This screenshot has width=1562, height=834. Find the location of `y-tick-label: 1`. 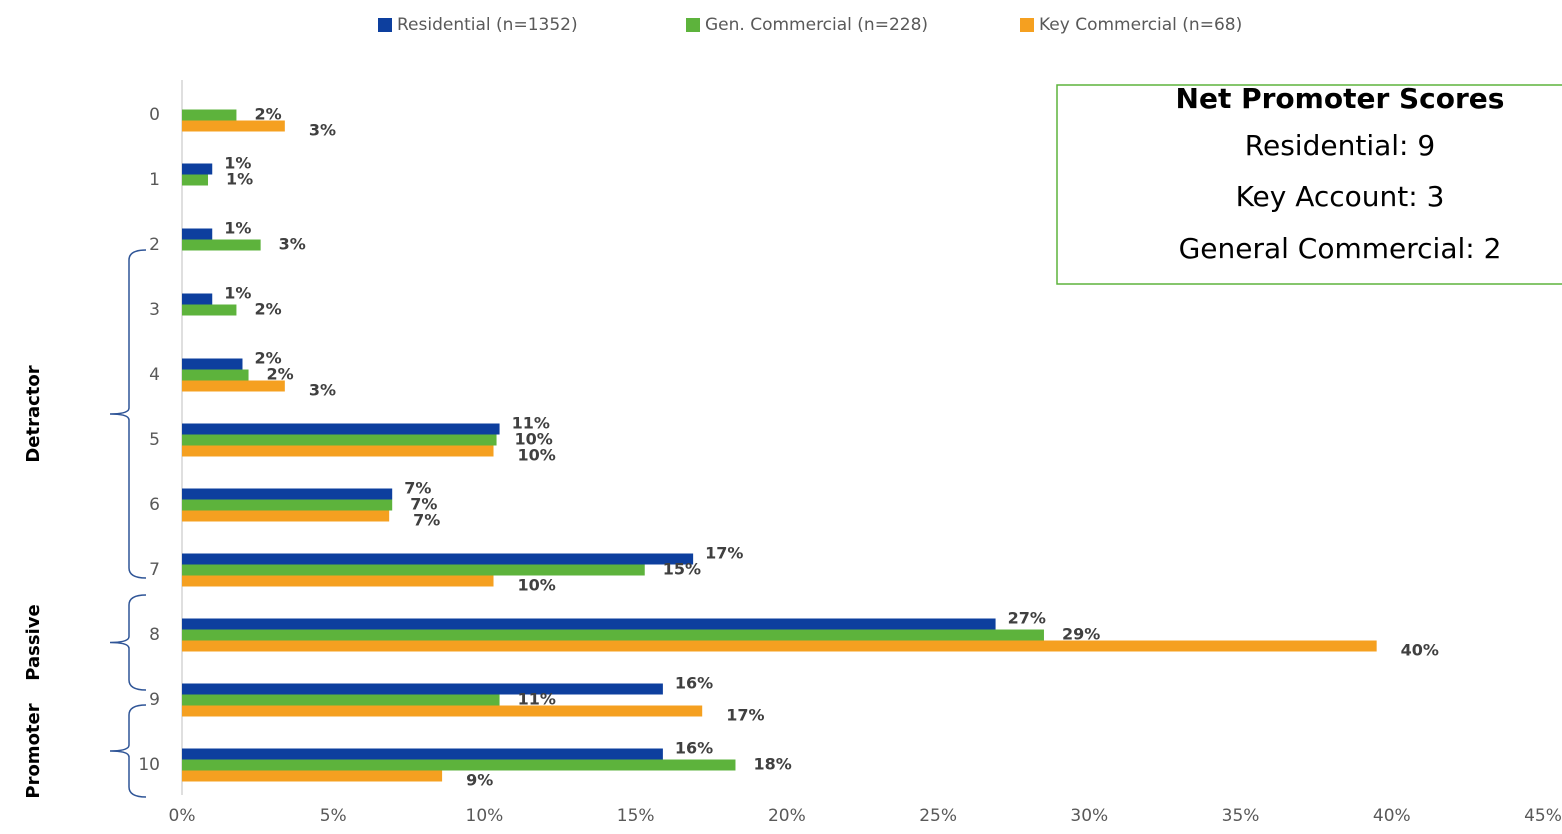

y-tick-label: 1 is located at coordinates (154, 180).